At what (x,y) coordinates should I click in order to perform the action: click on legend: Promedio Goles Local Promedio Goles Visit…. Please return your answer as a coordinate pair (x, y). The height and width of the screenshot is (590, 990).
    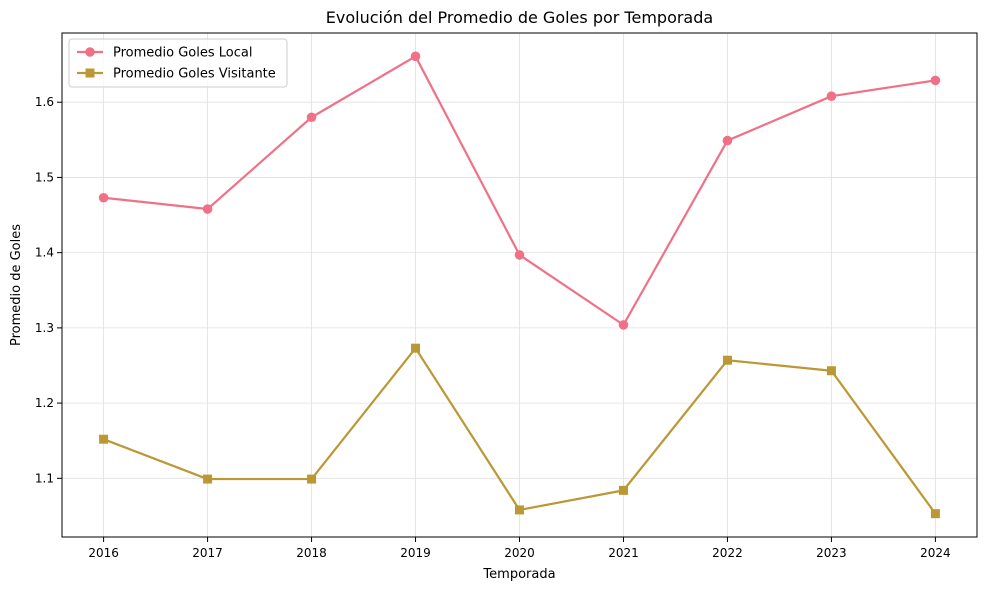
    Looking at the image, I should click on (178, 63).